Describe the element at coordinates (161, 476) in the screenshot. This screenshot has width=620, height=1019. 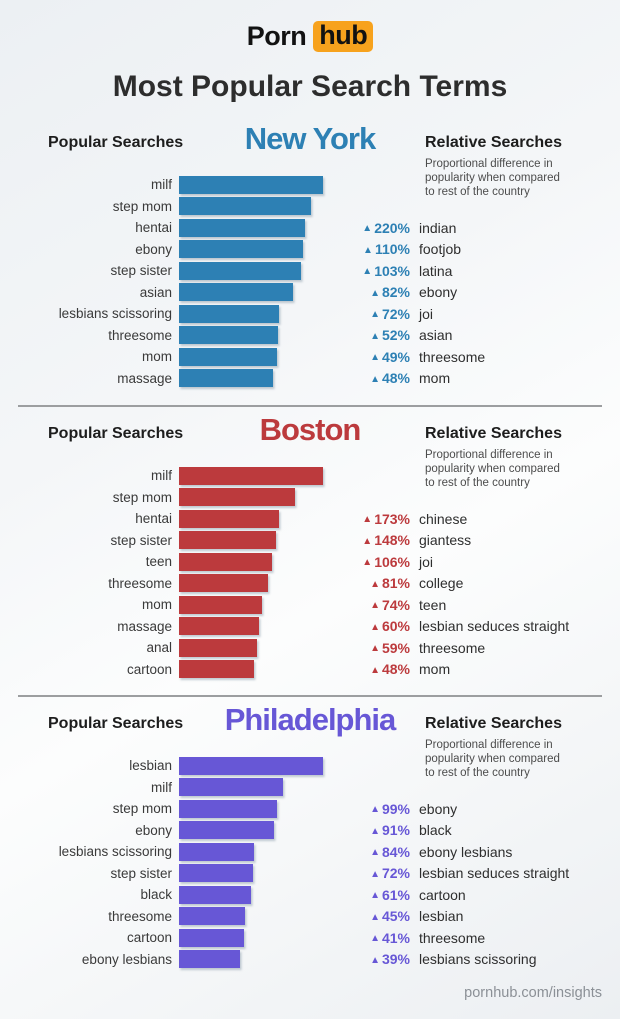
I see `bar-label: milf` at that location.